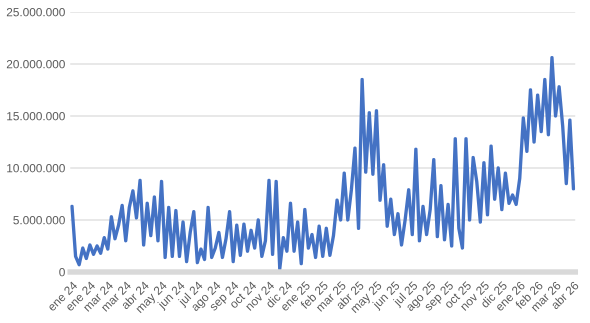 This screenshot has height=323, width=590. I want to click on y-tick-label: 15.000.000, so click(36, 116).